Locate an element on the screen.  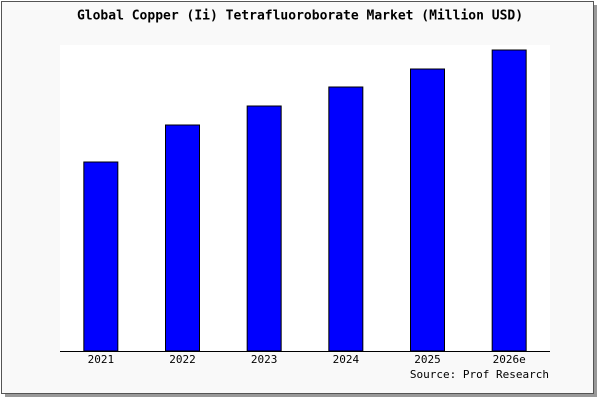
x-tick-label: 2022 is located at coordinates (182, 359).